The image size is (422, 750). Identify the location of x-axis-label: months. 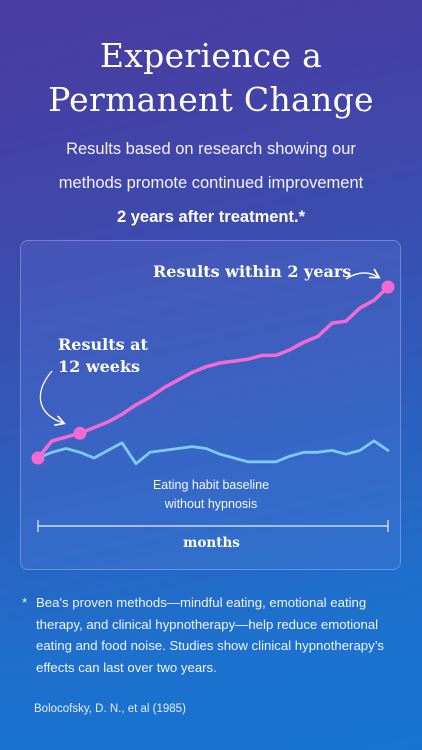
(211, 543).